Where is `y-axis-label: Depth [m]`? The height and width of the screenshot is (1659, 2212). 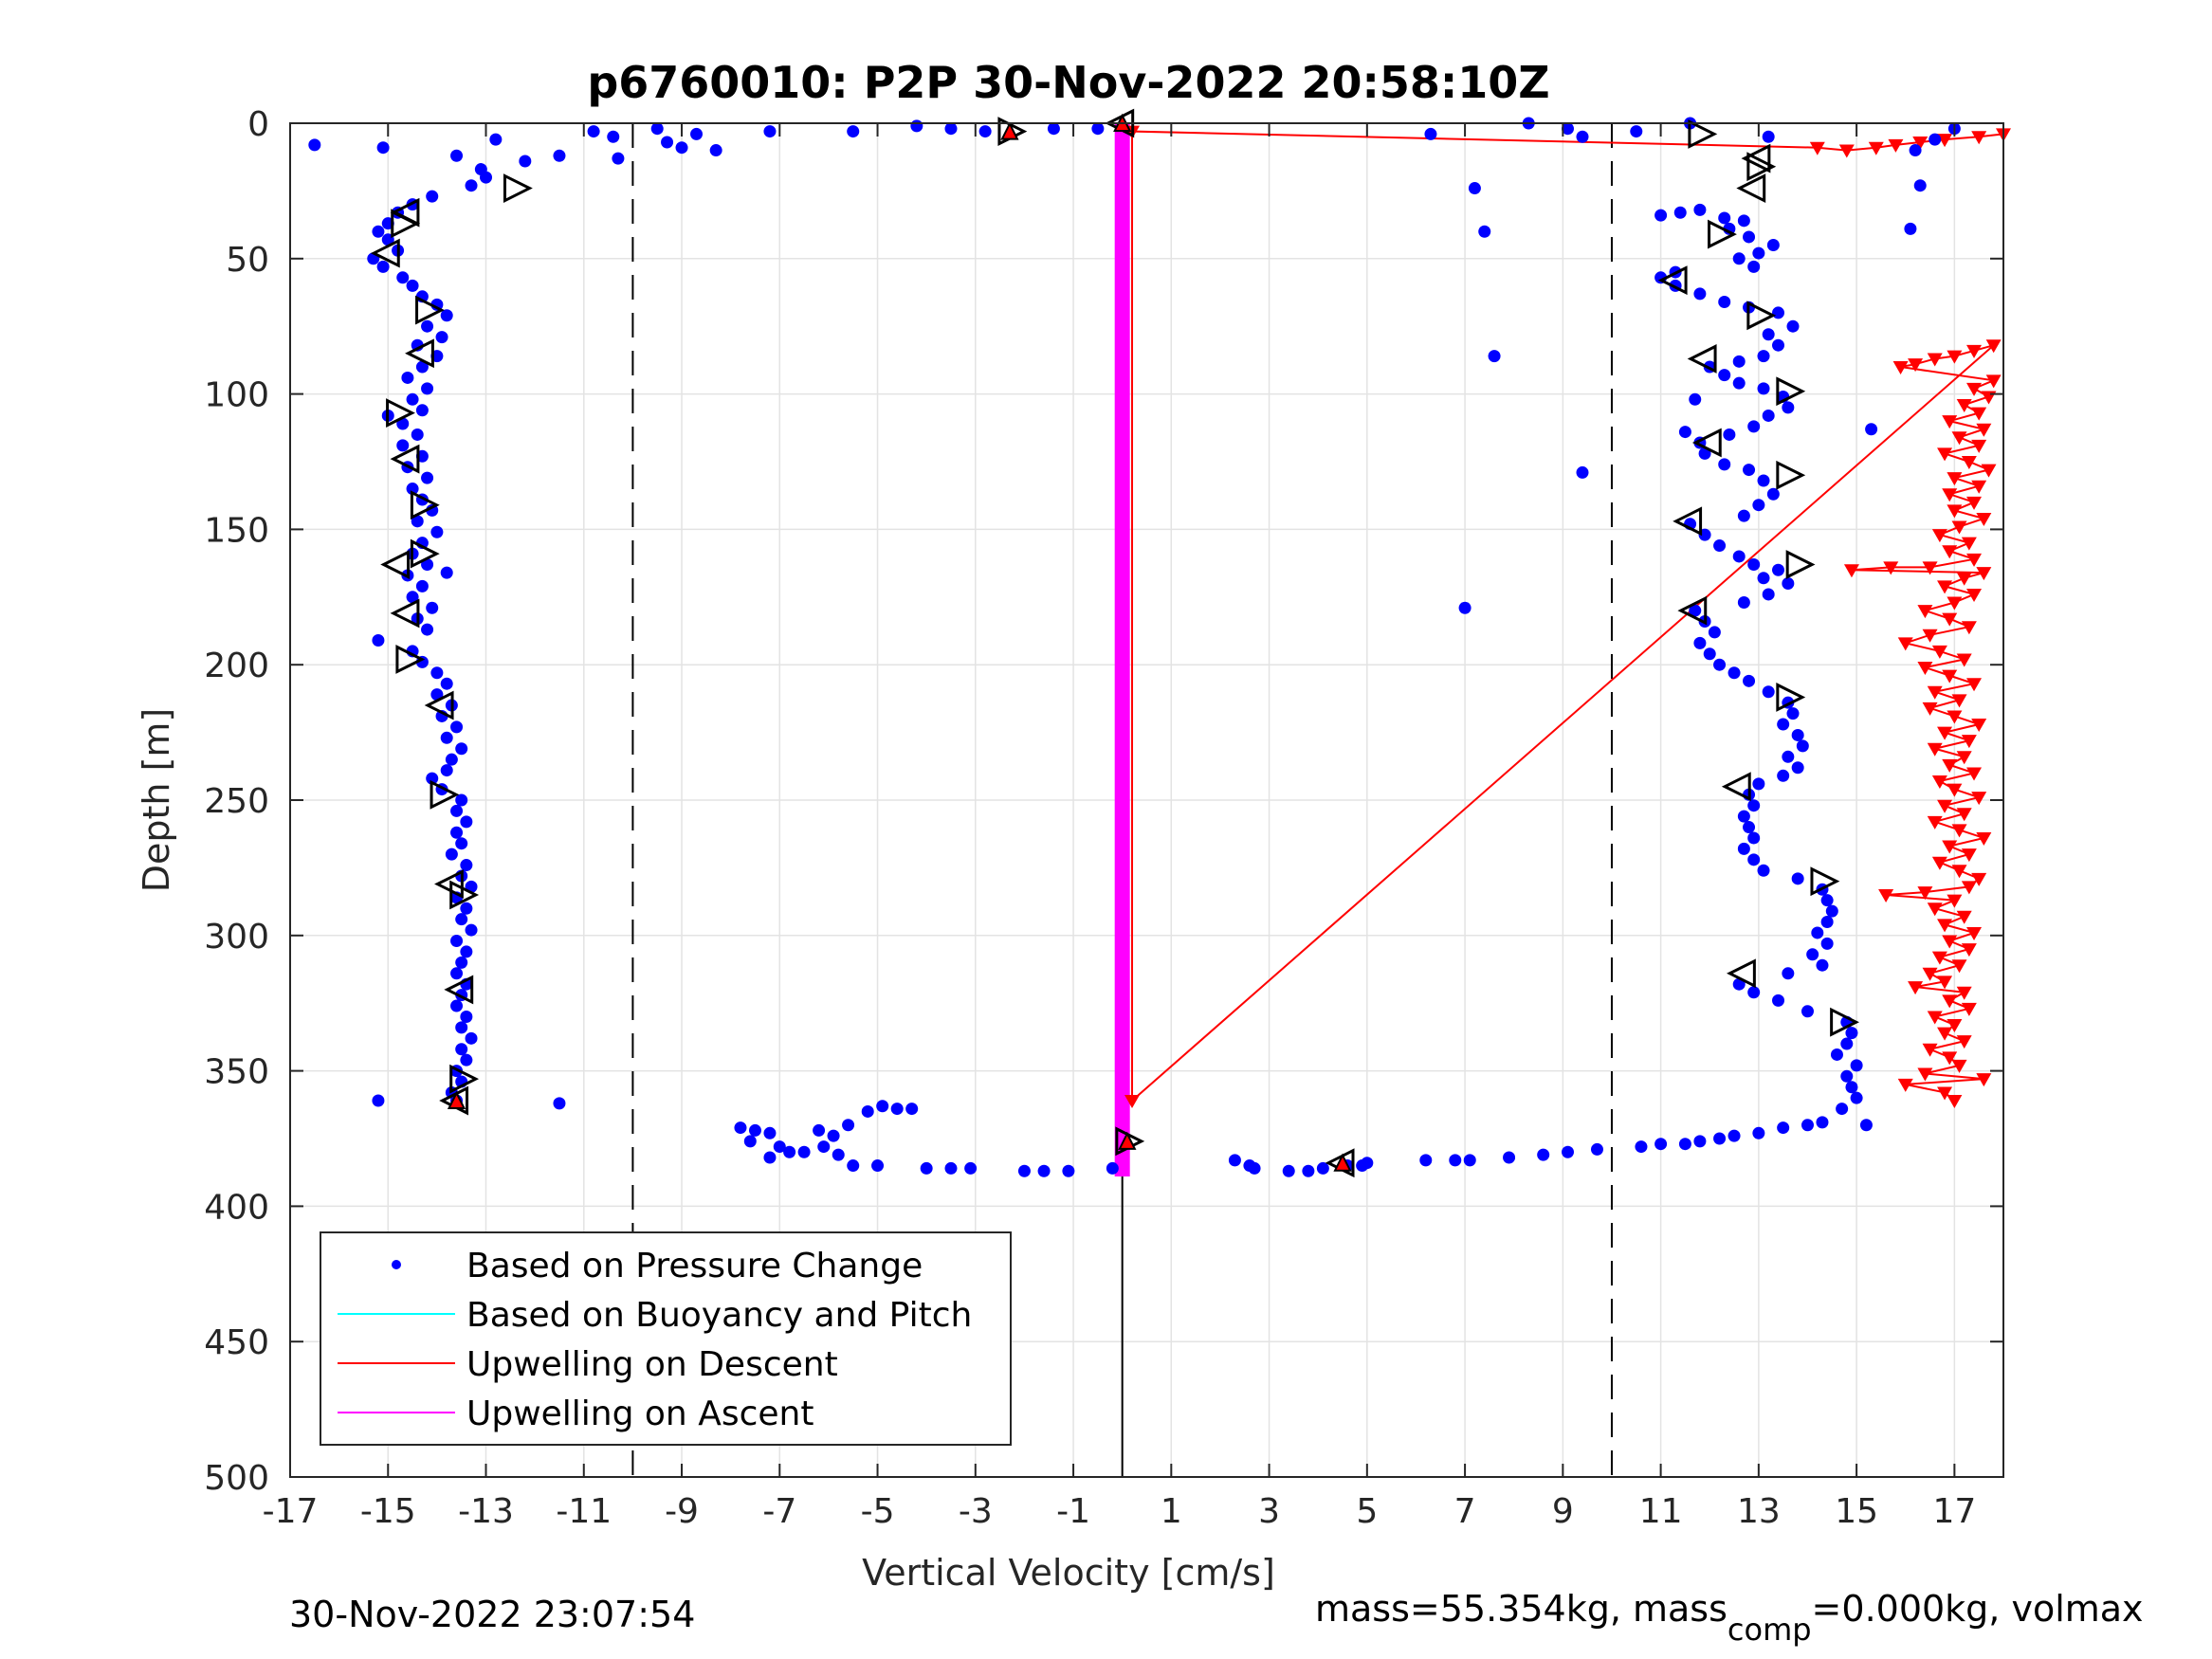 y-axis-label: Depth [m] is located at coordinates (156, 800).